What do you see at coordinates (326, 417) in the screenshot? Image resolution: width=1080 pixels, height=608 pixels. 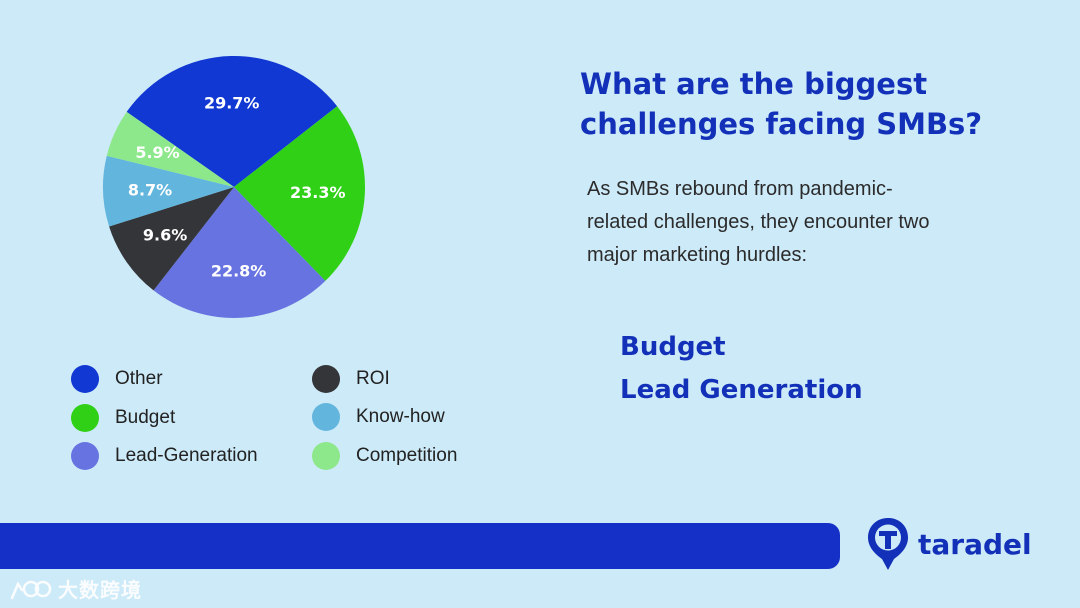 I see `legend-swatch-know-how` at bounding box center [326, 417].